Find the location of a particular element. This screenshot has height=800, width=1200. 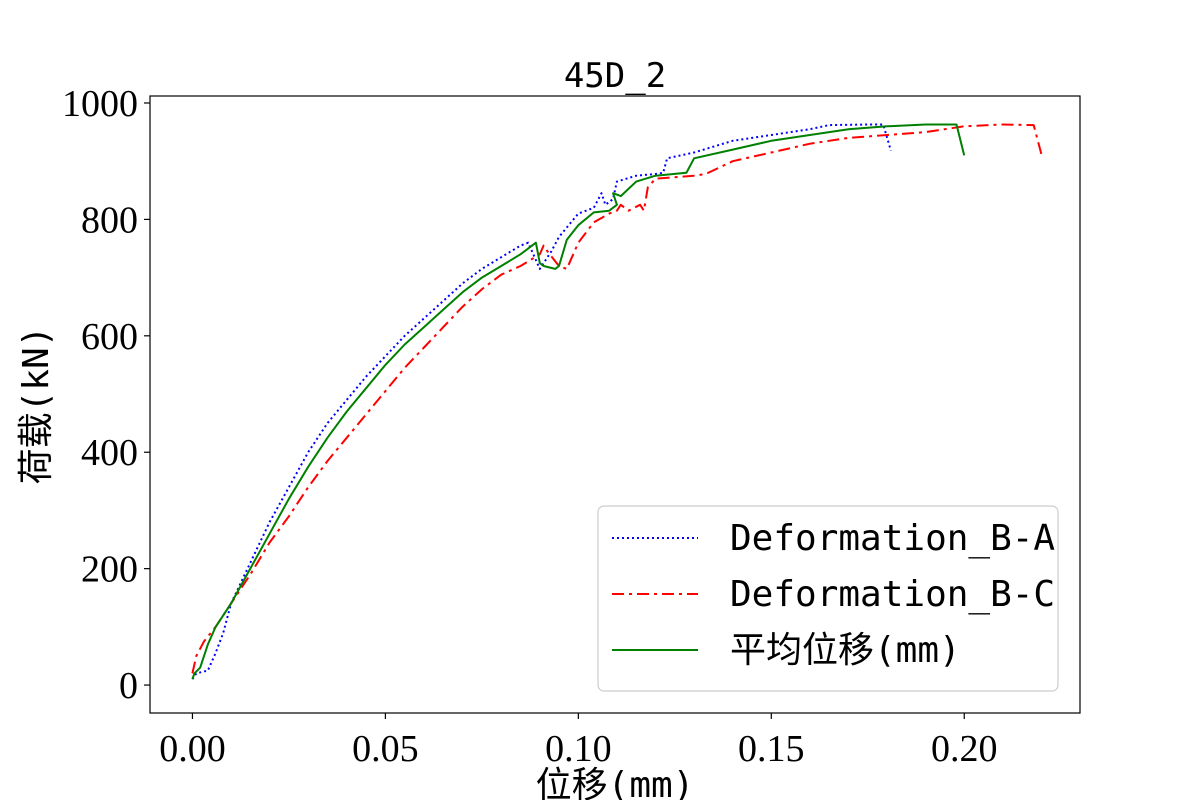

x-tick-label: 0.00 is located at coordinates (192, 749).